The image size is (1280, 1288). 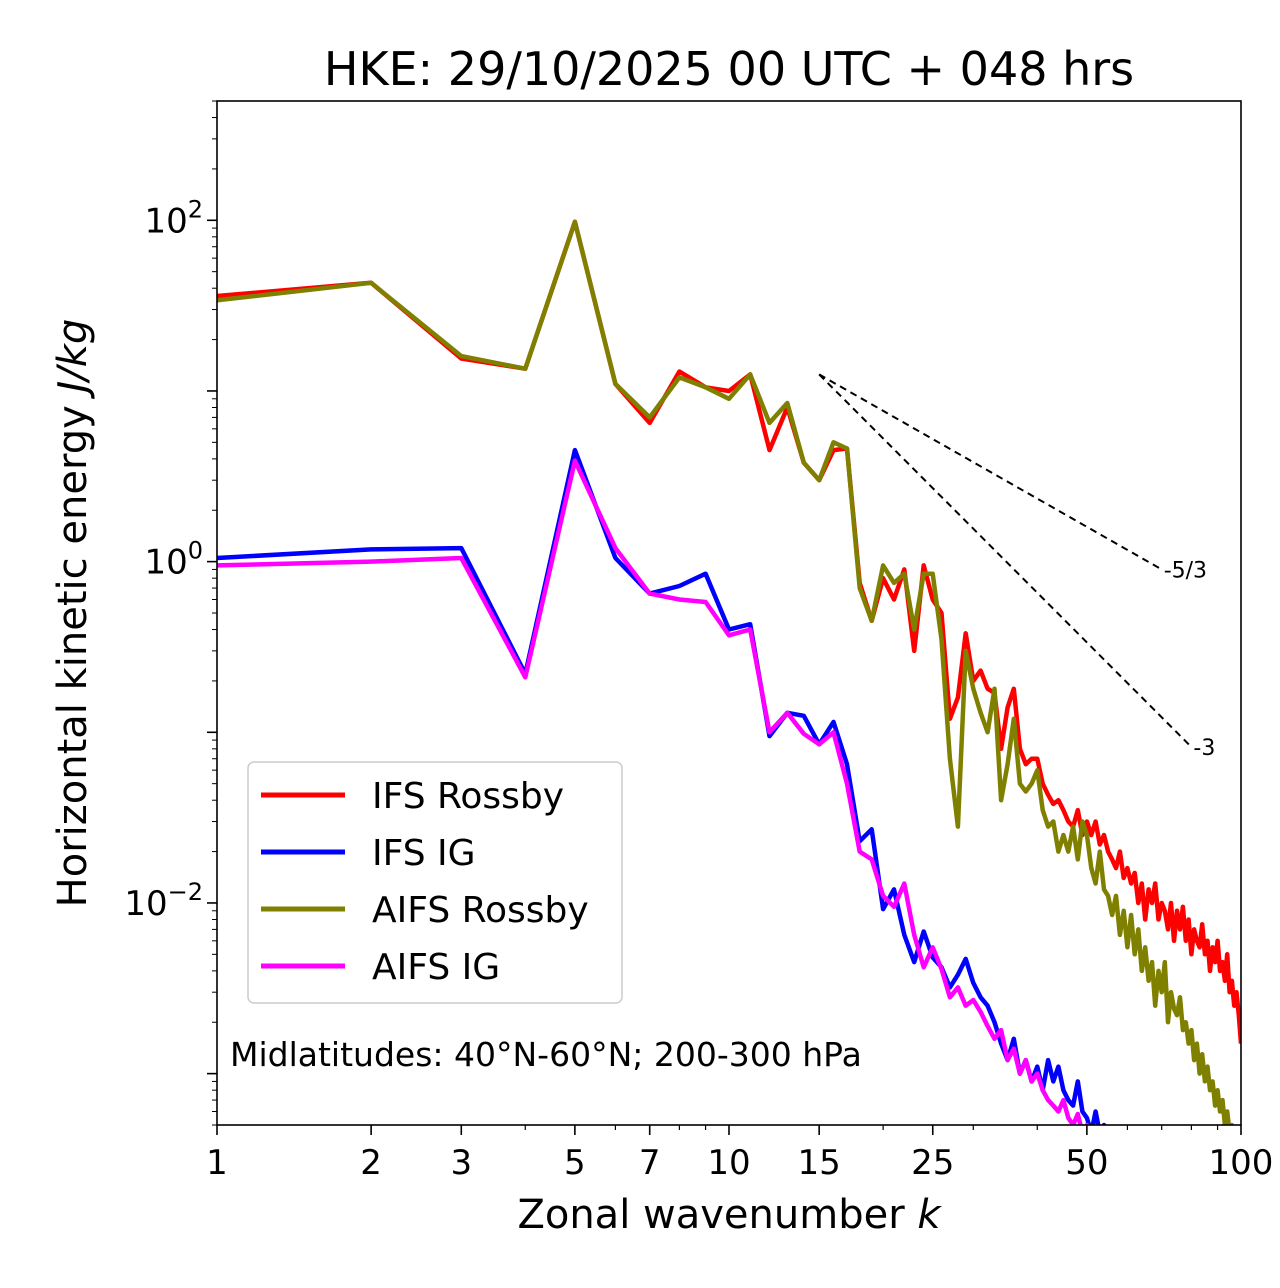 I want to click on x-tick-label: 10, so click(x=728, y=1163).